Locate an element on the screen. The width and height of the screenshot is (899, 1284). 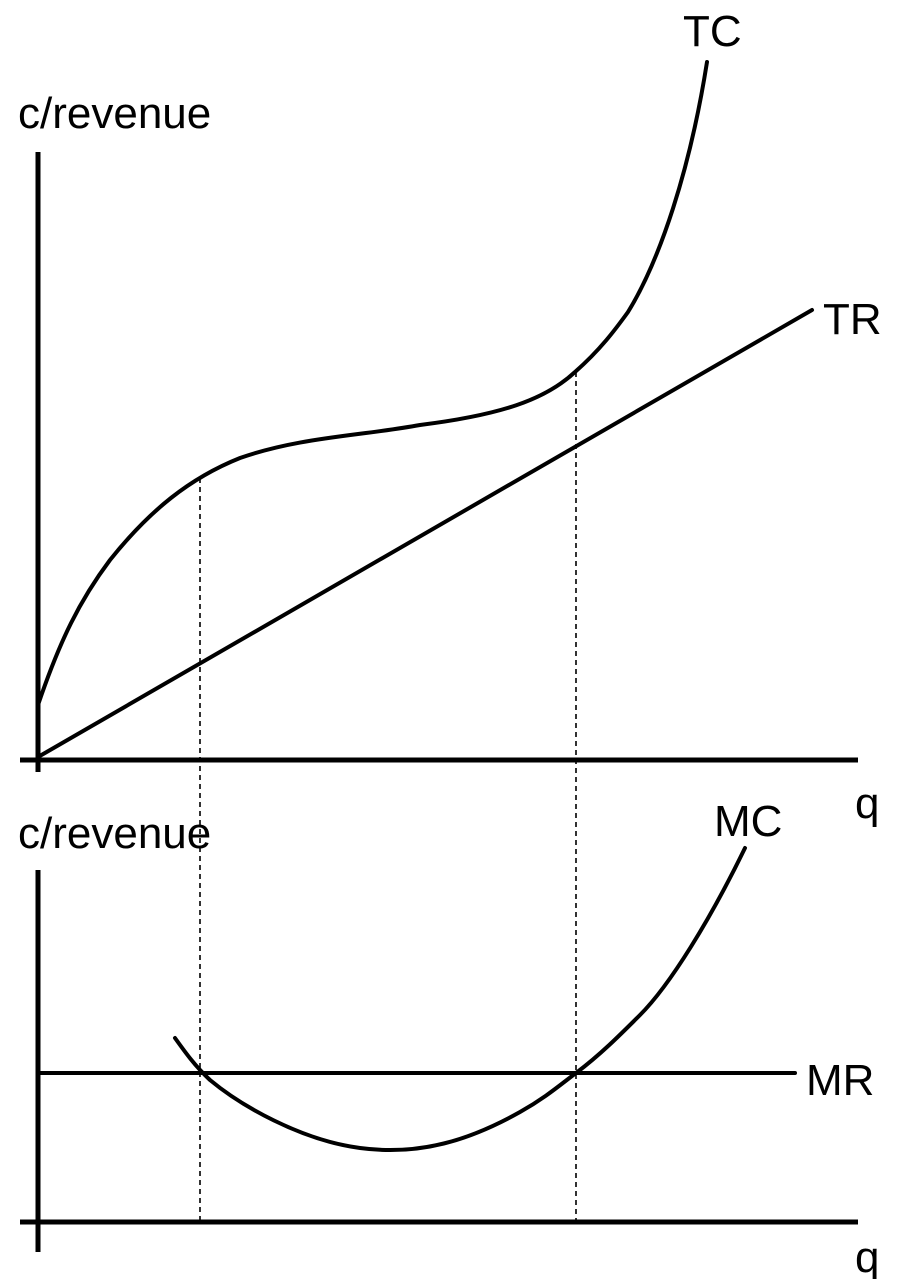
curve-label: MC is located at coordinates (748, 821).